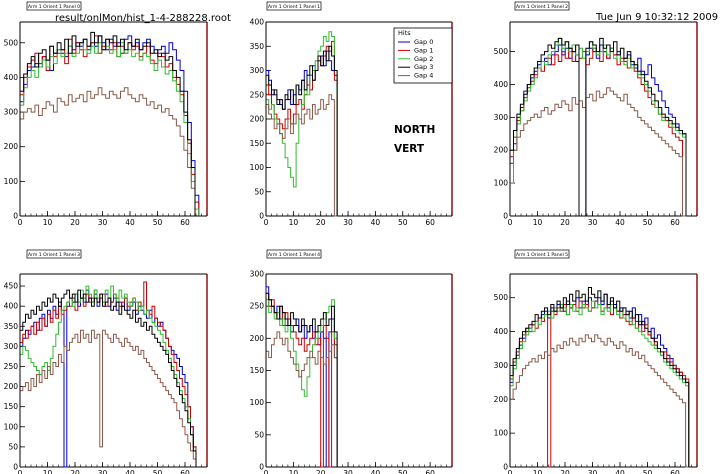 The height and width of the screenshot is (474, 721). Describe the element at coordinates (657, 17) in the screenshot. I see `timestamp-label: Tue Jun 9 10:32:12 2009` at that location.